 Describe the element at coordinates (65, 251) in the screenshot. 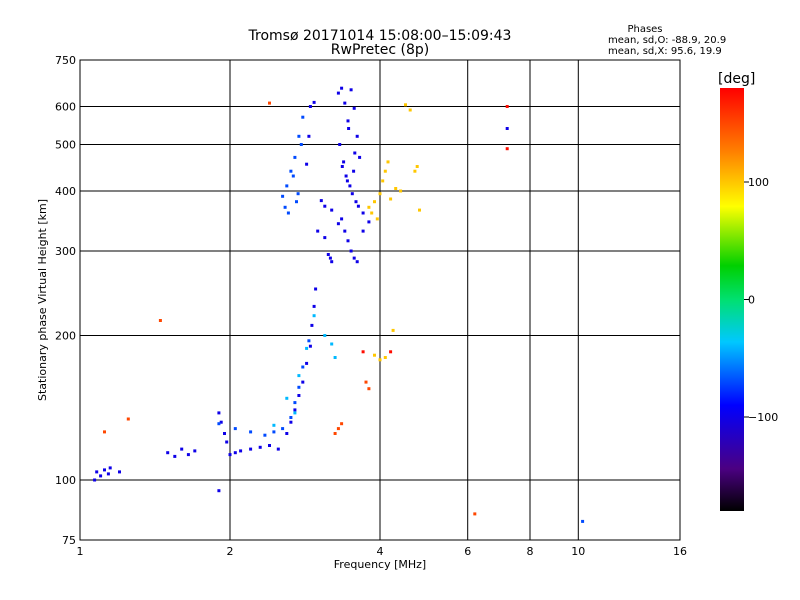

I see `y-tick-label: 300` at that location.